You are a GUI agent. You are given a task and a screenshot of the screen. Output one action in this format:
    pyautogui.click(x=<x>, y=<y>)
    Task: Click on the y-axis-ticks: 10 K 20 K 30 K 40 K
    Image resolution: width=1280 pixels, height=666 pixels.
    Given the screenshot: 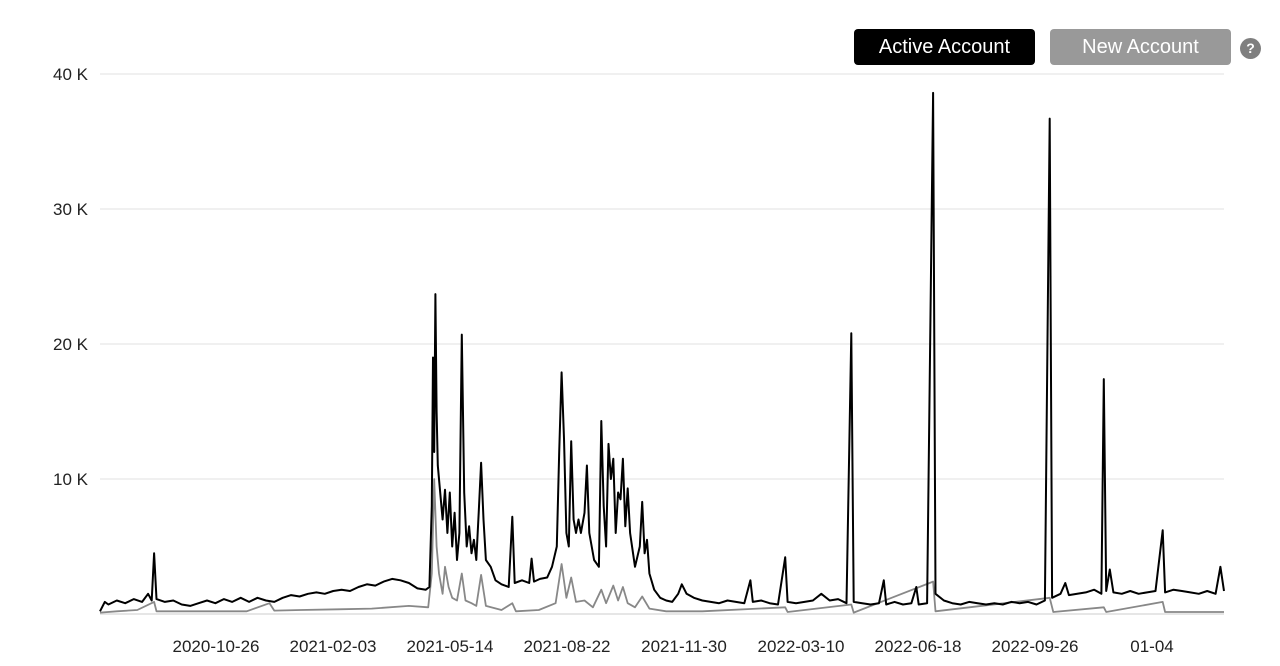 What is the action you would take?
    pyautogui.click(x=71, y=277)
    